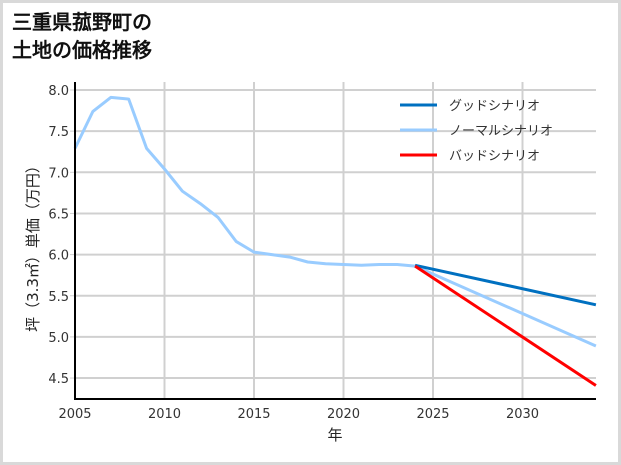 This screenshot has height=465, width=621. What do you see at coordinates (522, 414) in the screenshot?
I see `x-tick-label: 2030` at bounding box center [522, 414].